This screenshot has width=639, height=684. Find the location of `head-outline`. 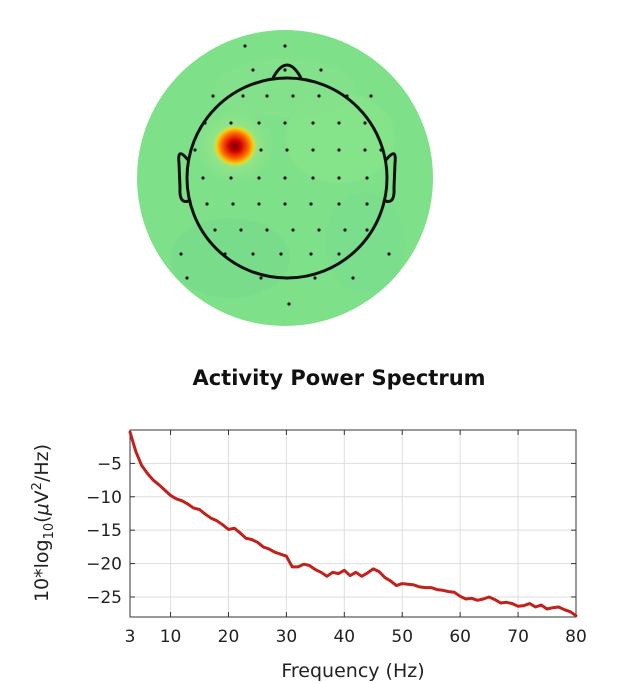

head-outline is located at coordinates (287, 171).